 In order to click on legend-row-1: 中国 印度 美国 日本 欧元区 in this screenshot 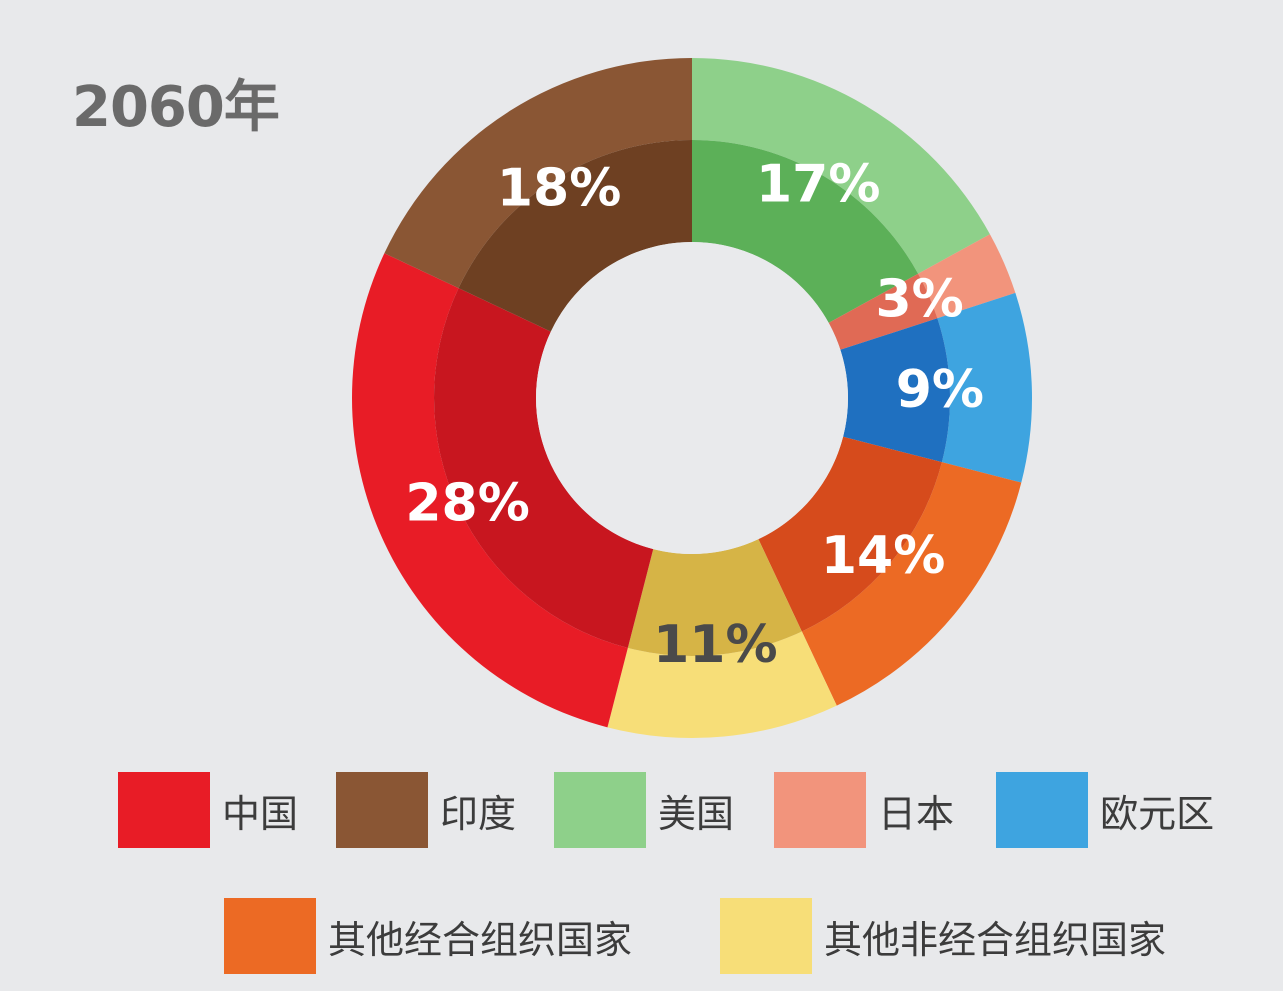, I will do `click(666, 810)`.